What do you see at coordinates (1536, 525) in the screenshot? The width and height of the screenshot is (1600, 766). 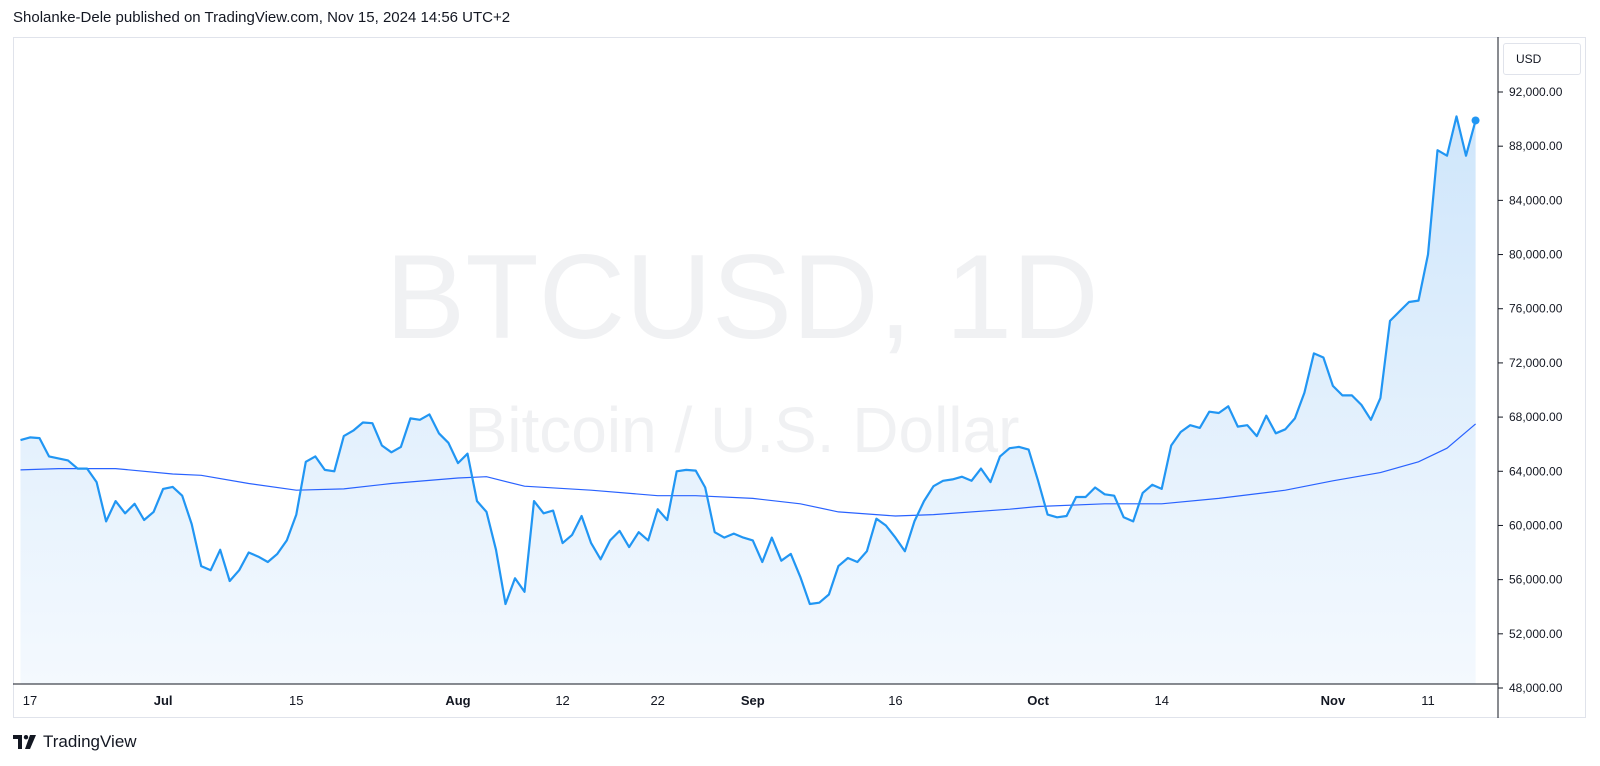 I see `y-tick-label: 60,000.00` at bounding box center [1536, 525].